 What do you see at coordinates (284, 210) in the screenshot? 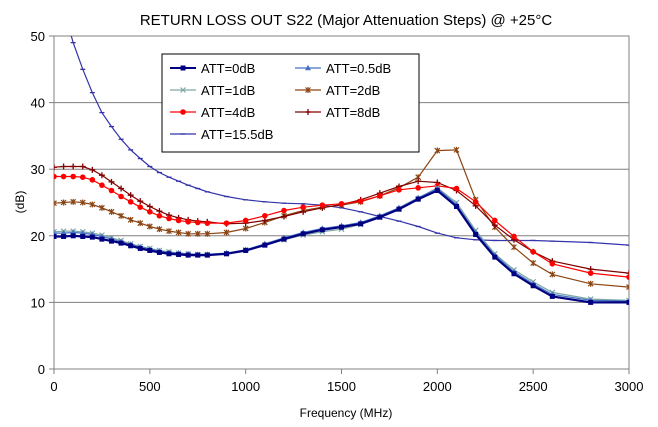
I see `point-ATT=4dB-1200` at bounding box center [284, 210].